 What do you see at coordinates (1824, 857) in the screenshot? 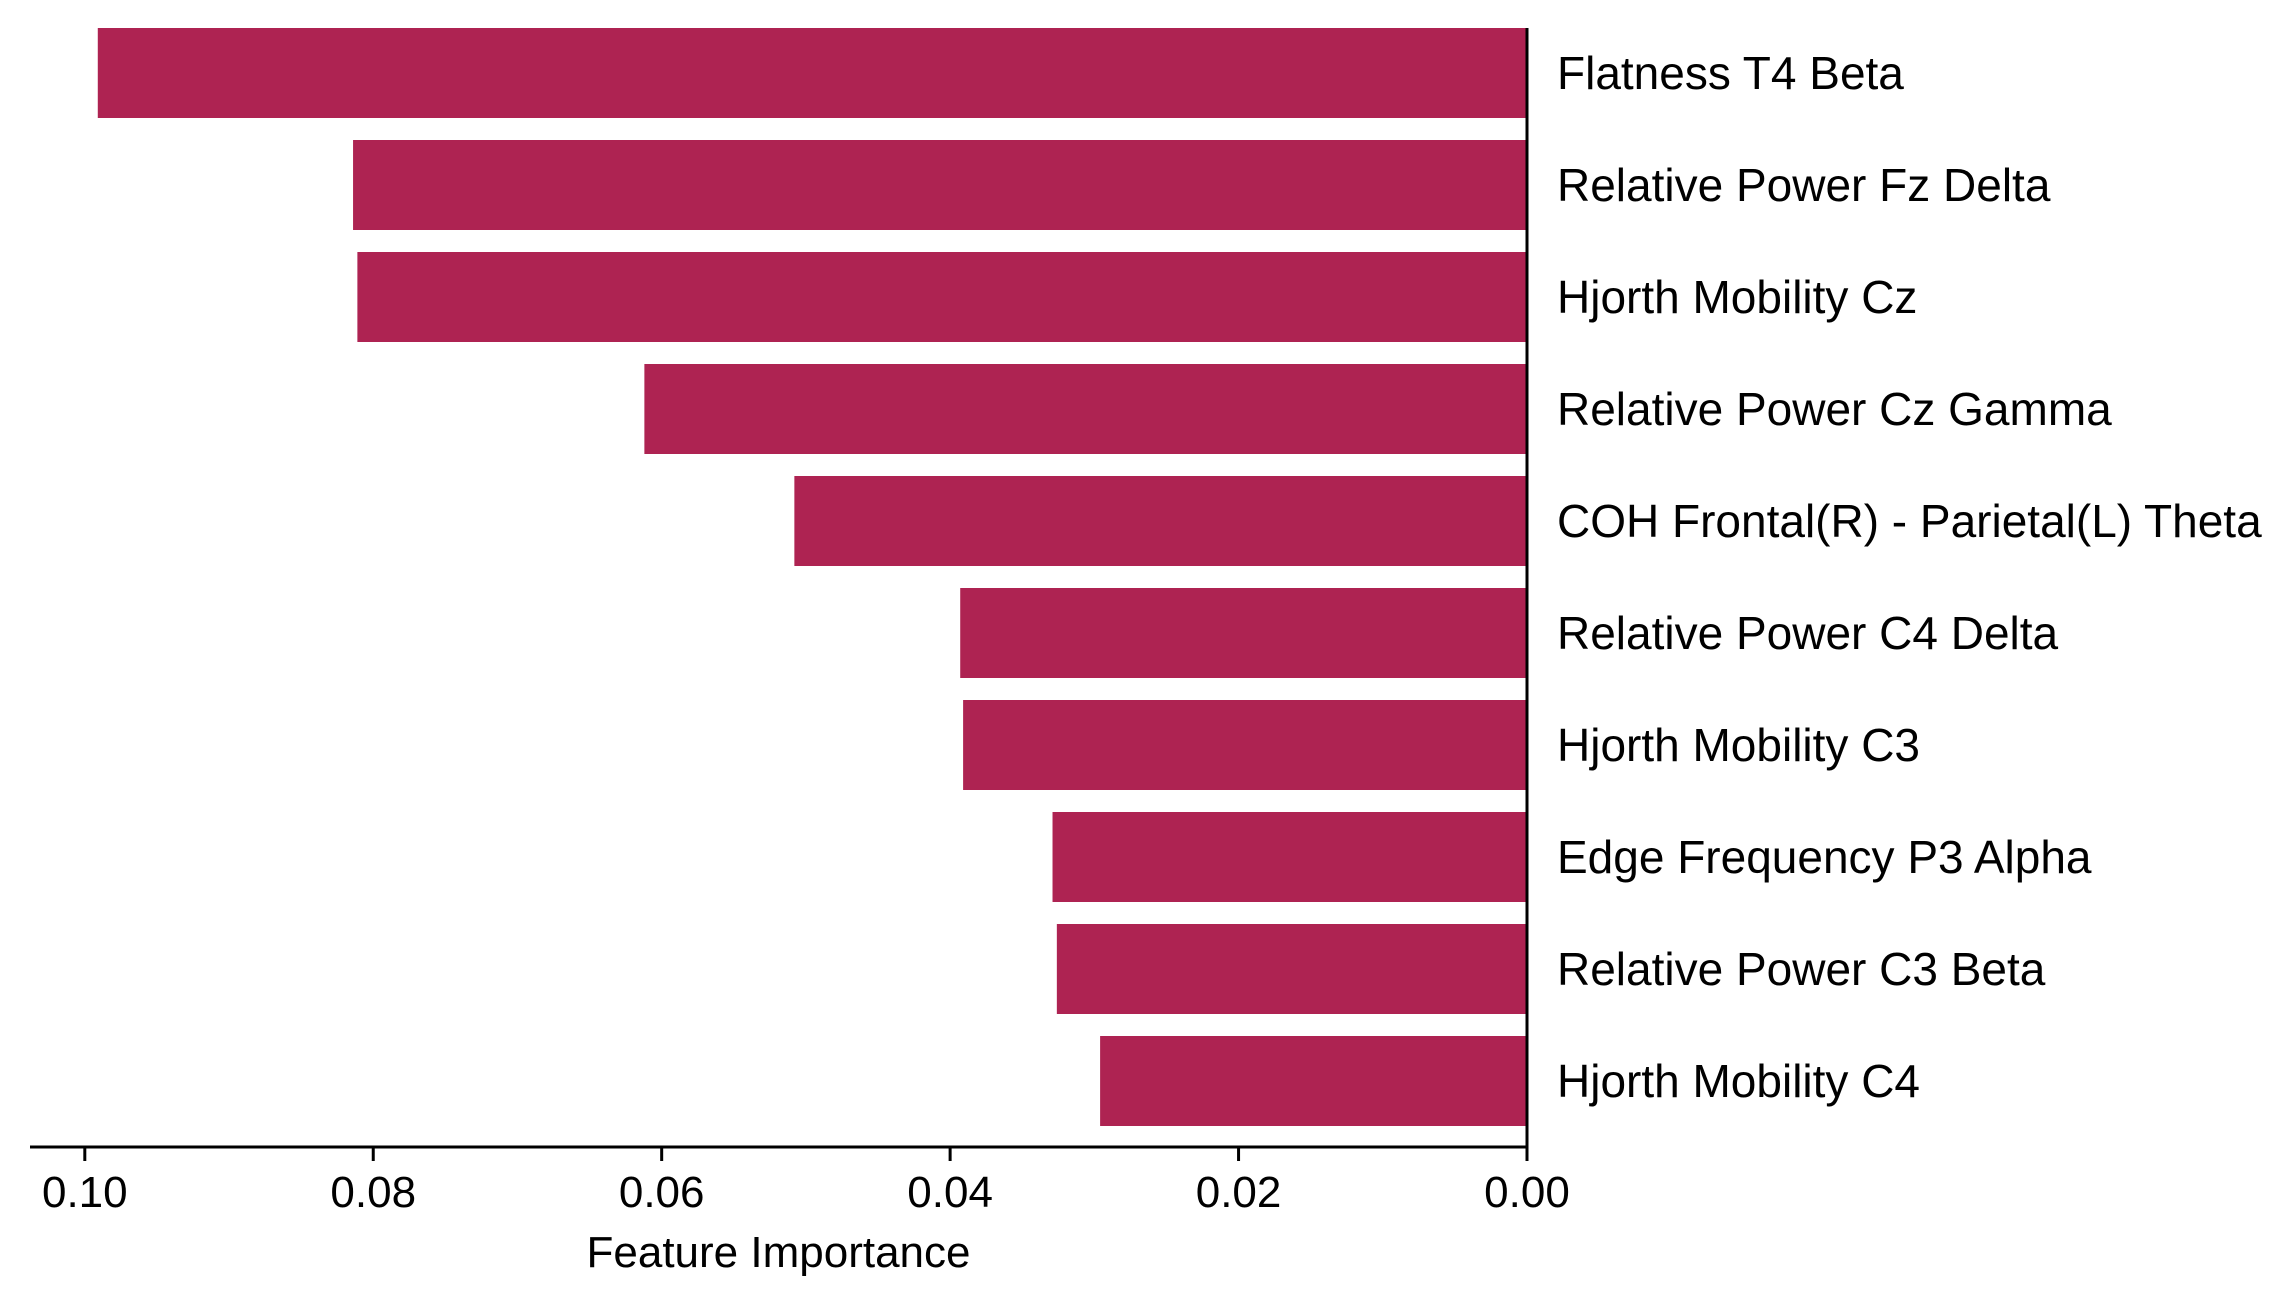
I see `category-label-8: Edge Frequency P3 Alpha` at bounding box center [1824, 857].